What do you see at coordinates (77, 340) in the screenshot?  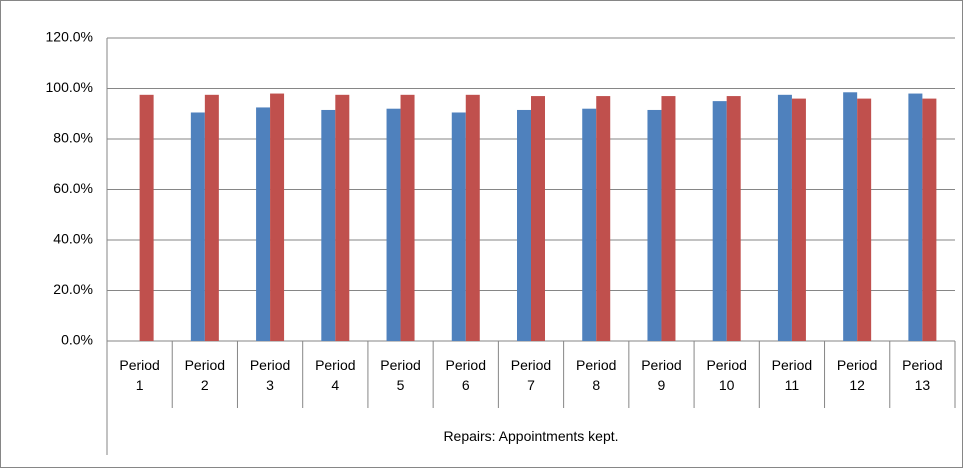 I see `y-tick-label: 0.0%` at bounding box center [77, 340].